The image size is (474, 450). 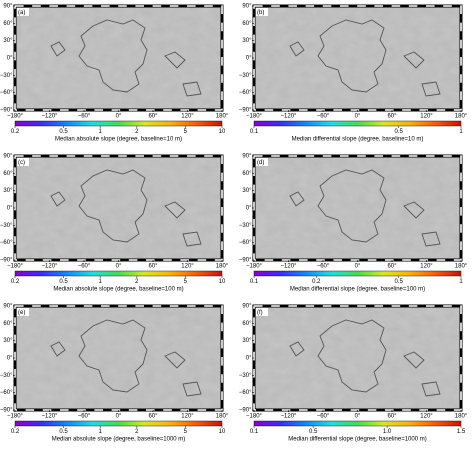 I want to click on panel-label: (e), so click(x=21, y=313).